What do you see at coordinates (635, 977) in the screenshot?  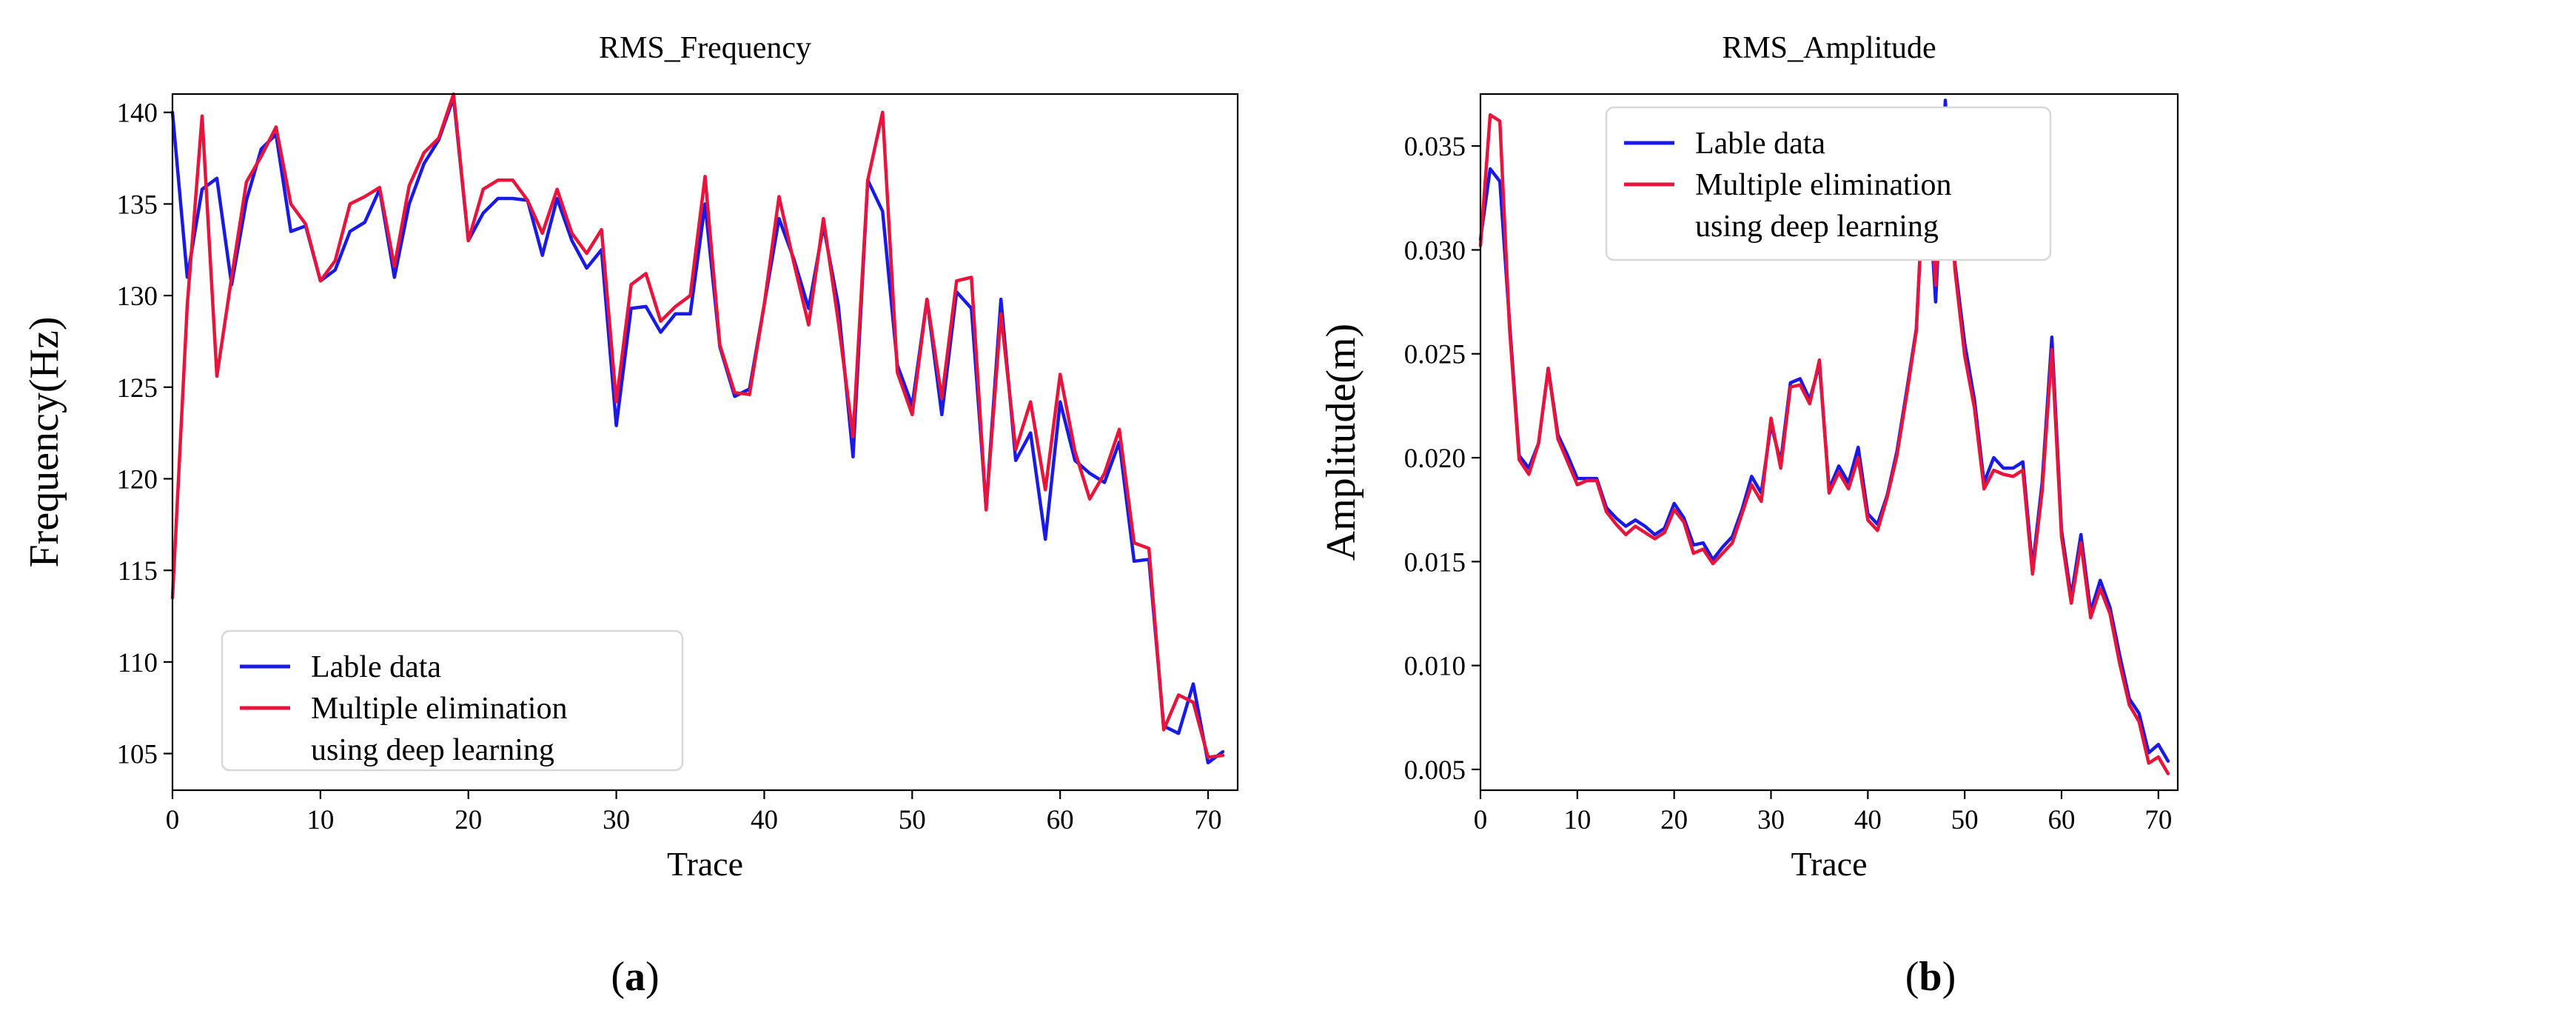 I see `subfigure-caption: (a)` at bounding box center [635, 977].